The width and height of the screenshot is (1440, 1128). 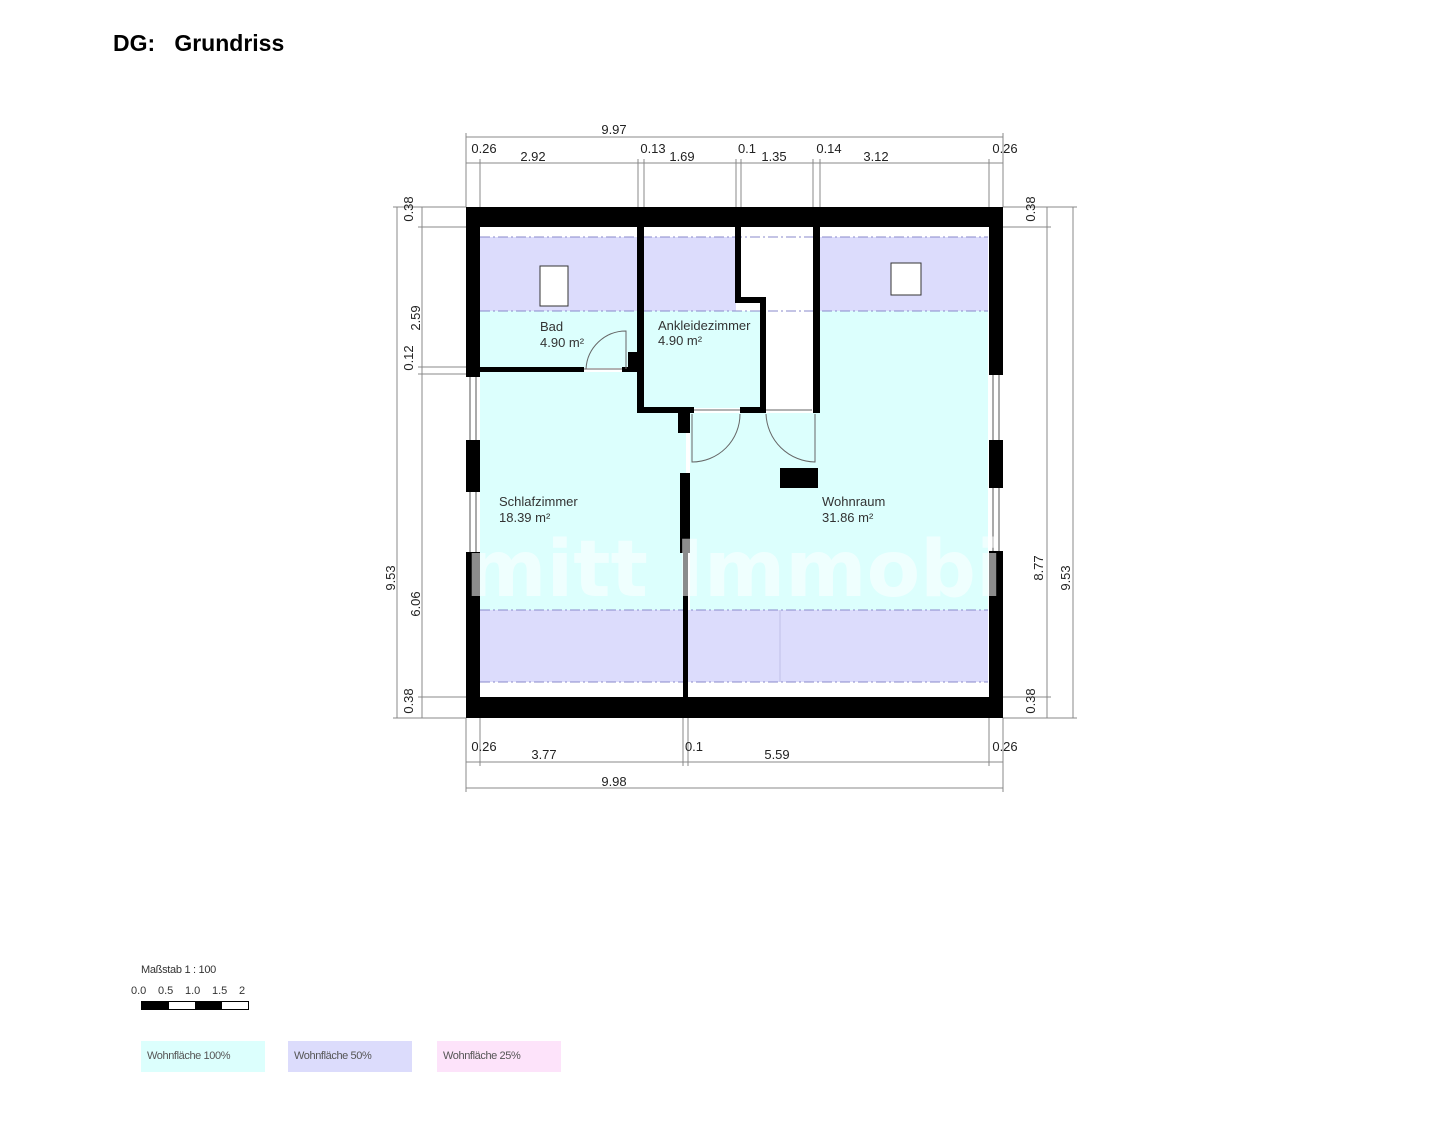 What do you see at coordinates (1065, 577) in the screenshot?
I see `dim-right-total: 9.53` at bounding box center [1065, 577].